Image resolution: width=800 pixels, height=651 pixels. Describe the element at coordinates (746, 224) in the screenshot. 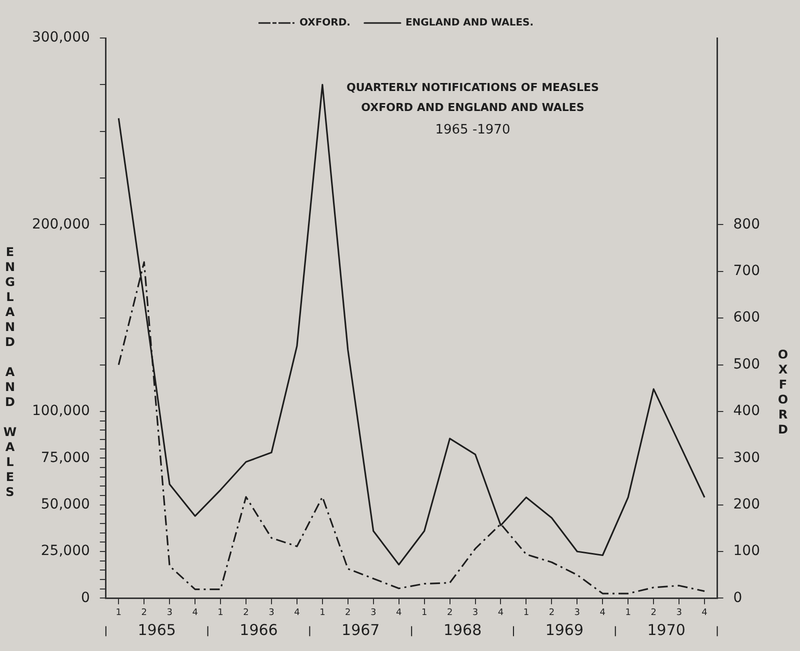

I see `y2-tick-label: 800` at that location.